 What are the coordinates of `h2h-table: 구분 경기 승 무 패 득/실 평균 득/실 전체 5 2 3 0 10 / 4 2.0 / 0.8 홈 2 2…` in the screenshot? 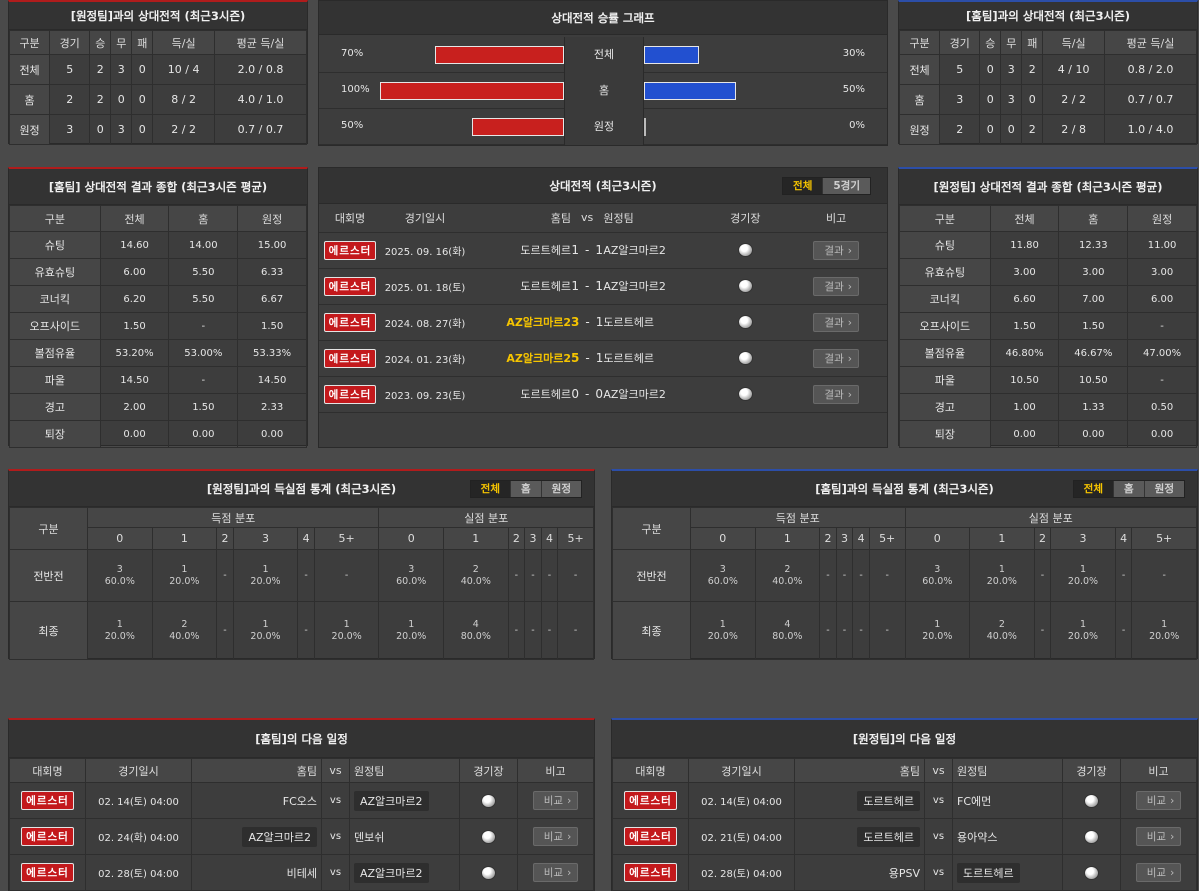 It's located at (157, 87).